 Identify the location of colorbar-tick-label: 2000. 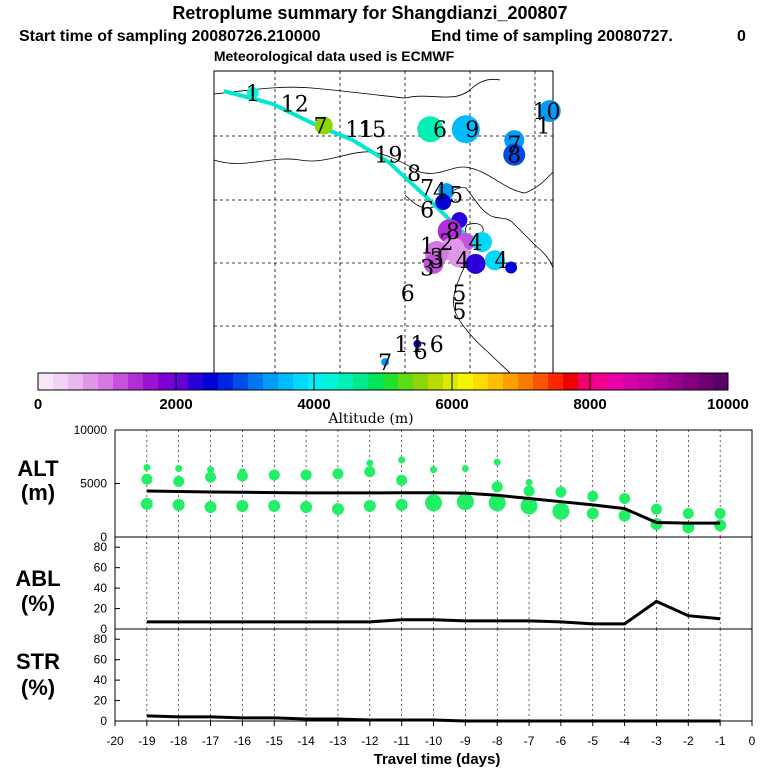
(175, 404).